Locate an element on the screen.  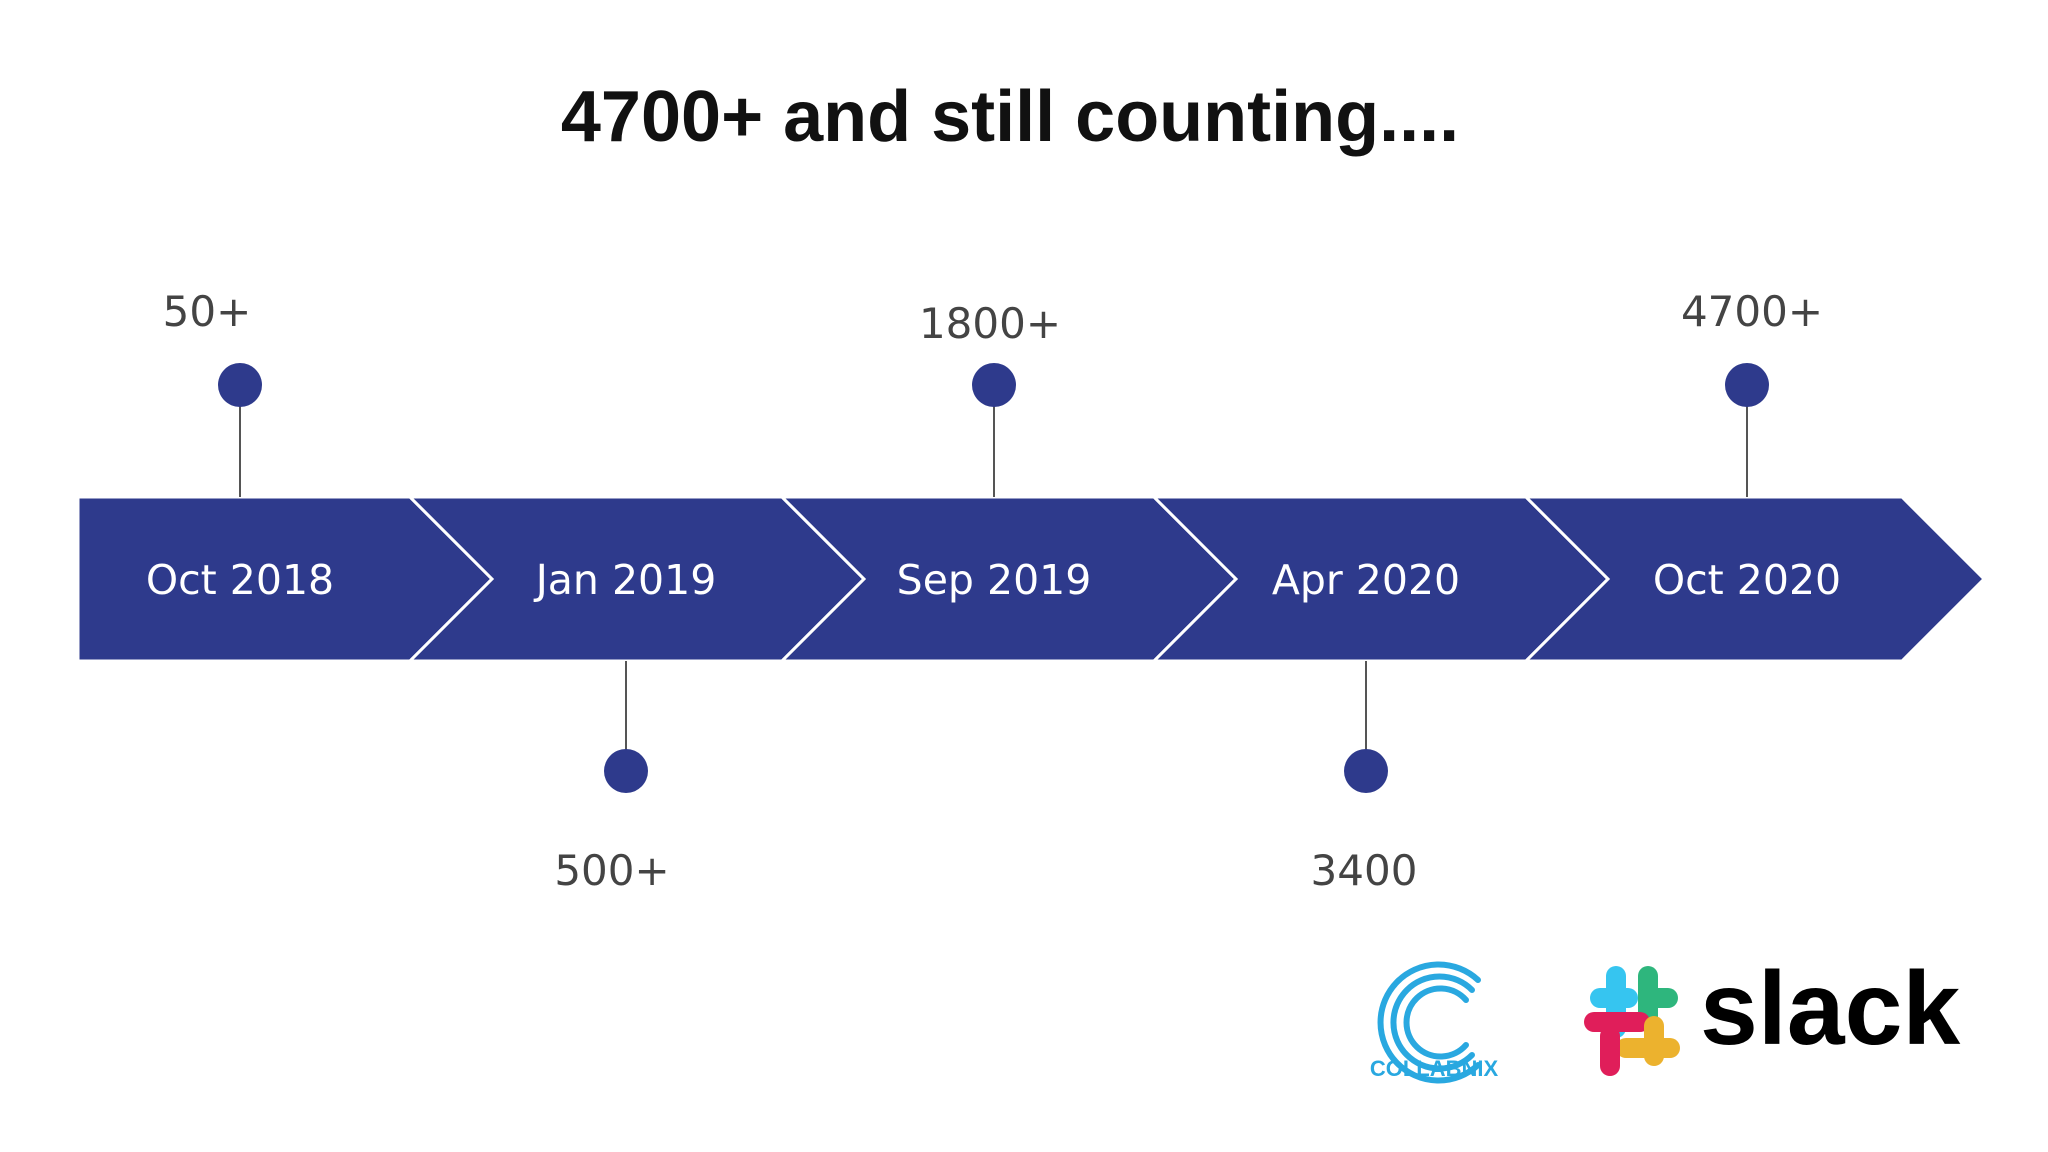
milestone-date: Apr 2020 is located at coordinates (1366, 580).